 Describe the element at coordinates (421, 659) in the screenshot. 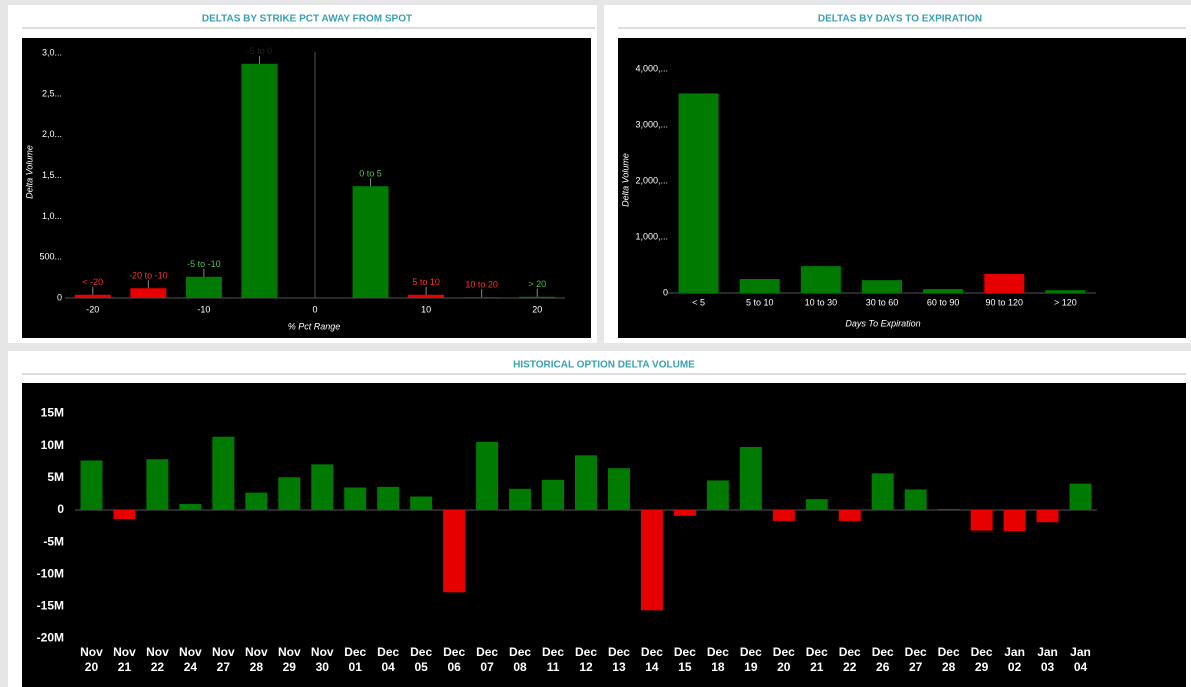

I see `x-tick-label: Dec 05` at that location.